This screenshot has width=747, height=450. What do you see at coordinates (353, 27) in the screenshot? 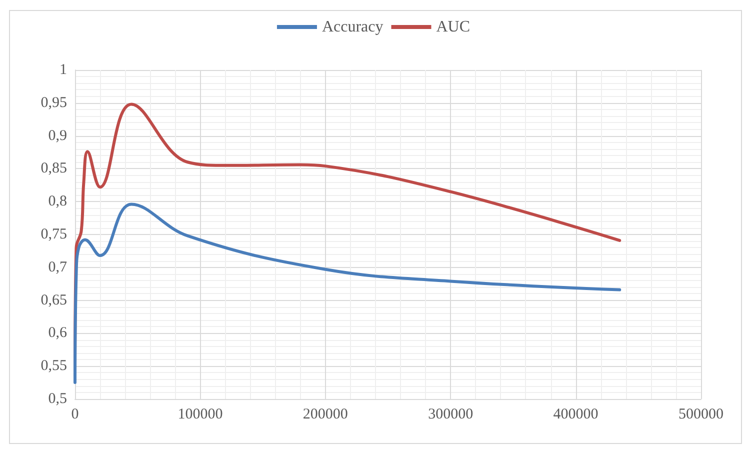
I see `legend-label: Accuracy` at bounding box center [353, 27].